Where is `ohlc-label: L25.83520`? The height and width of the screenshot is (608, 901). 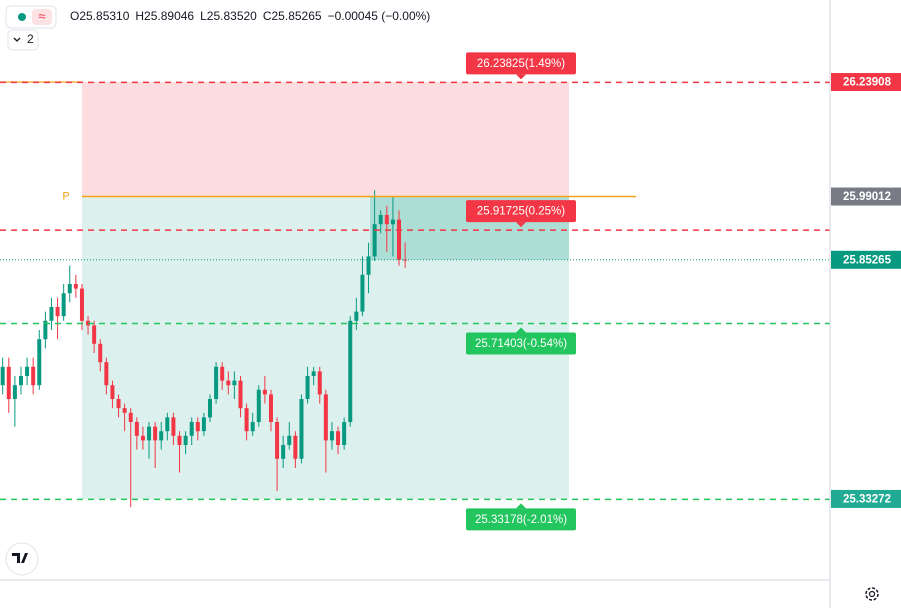 ohlc-label: L25.83520 is located at coordinates (228, 16).